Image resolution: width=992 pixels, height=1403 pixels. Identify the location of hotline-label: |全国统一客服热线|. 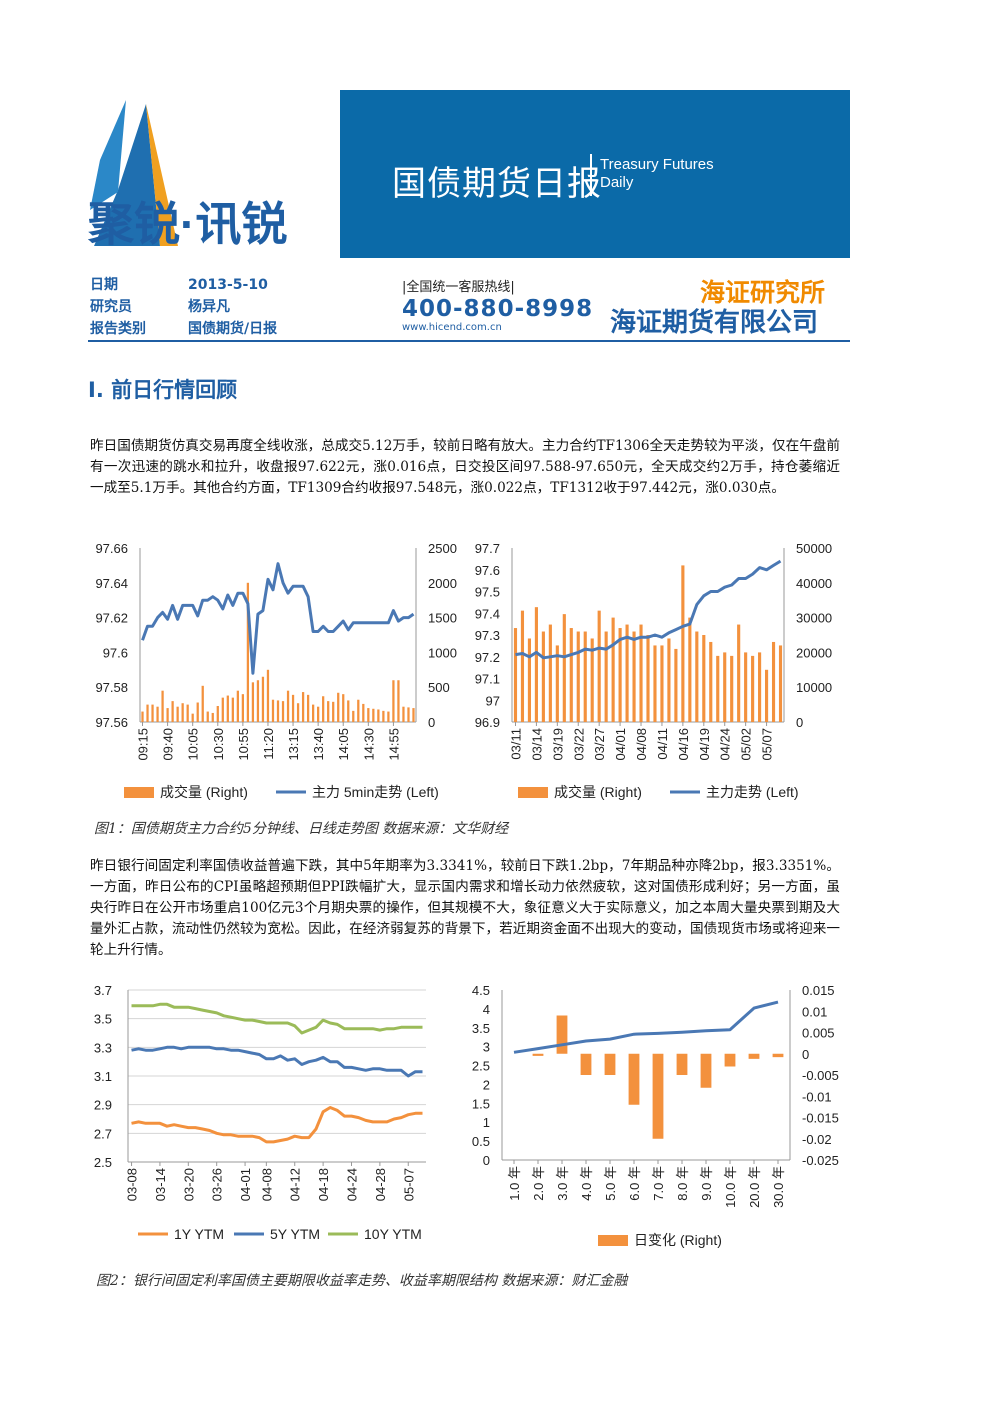
(458, 287).